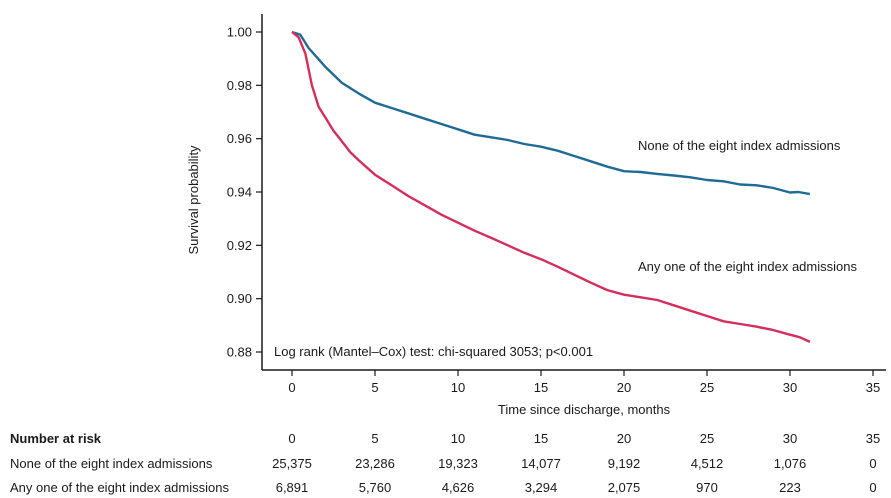 This screenshot has height=498, width=891. Describe the element at coordinates (291, 438) in the screenshot. I see `risk-time-label: 0` at that location.